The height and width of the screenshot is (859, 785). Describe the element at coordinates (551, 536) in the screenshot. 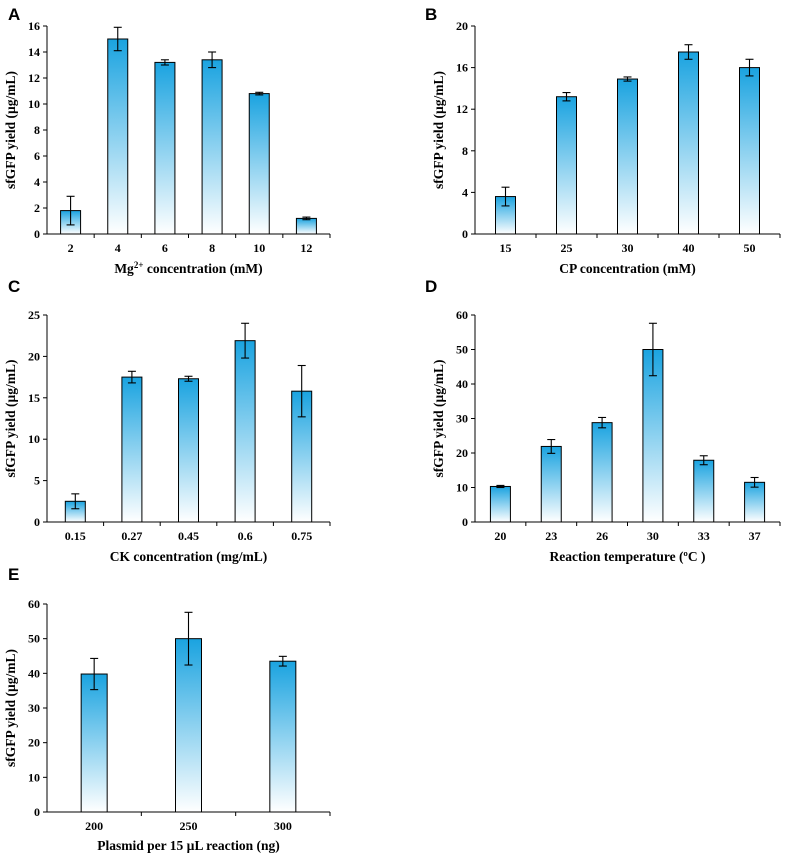

I see `x-tick-label: 23` at that location.